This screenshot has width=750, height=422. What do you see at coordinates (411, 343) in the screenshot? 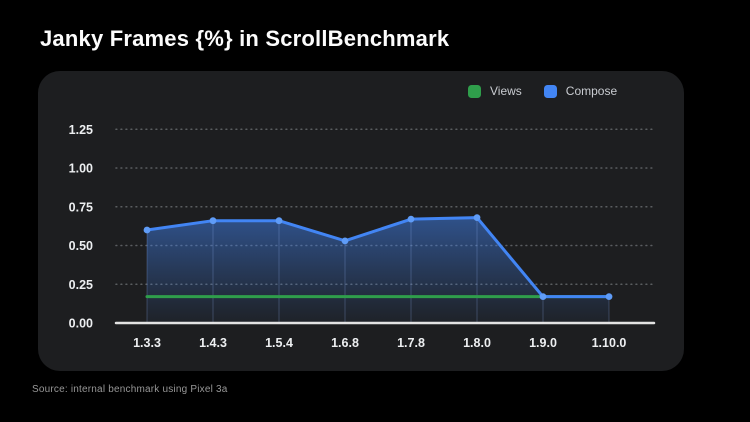
I see `x-tick-label: 1.7.8` at bounding box center [411, 343].